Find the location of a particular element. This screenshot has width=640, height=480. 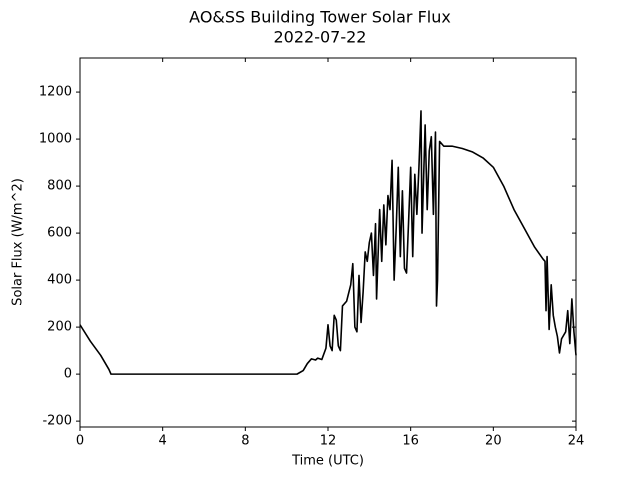

y-tick-label: 400 is located at coordinates (59, 280).